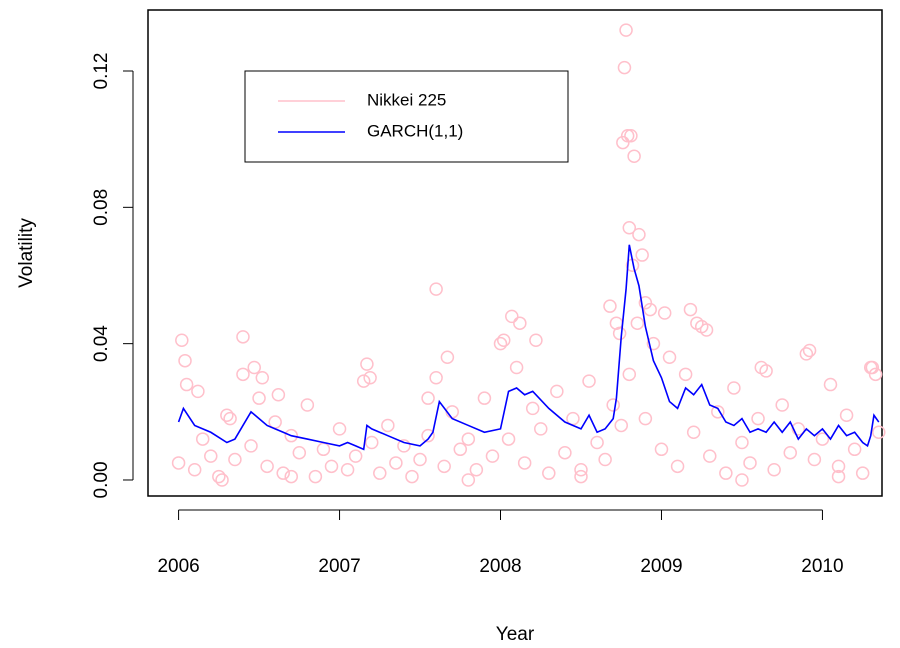 This screenshot has width=900, height=648. What do you see at coordinates (500, 566) in the screenshot?
I see `x-tick-label: 2008` at bounding box center [500, 566].